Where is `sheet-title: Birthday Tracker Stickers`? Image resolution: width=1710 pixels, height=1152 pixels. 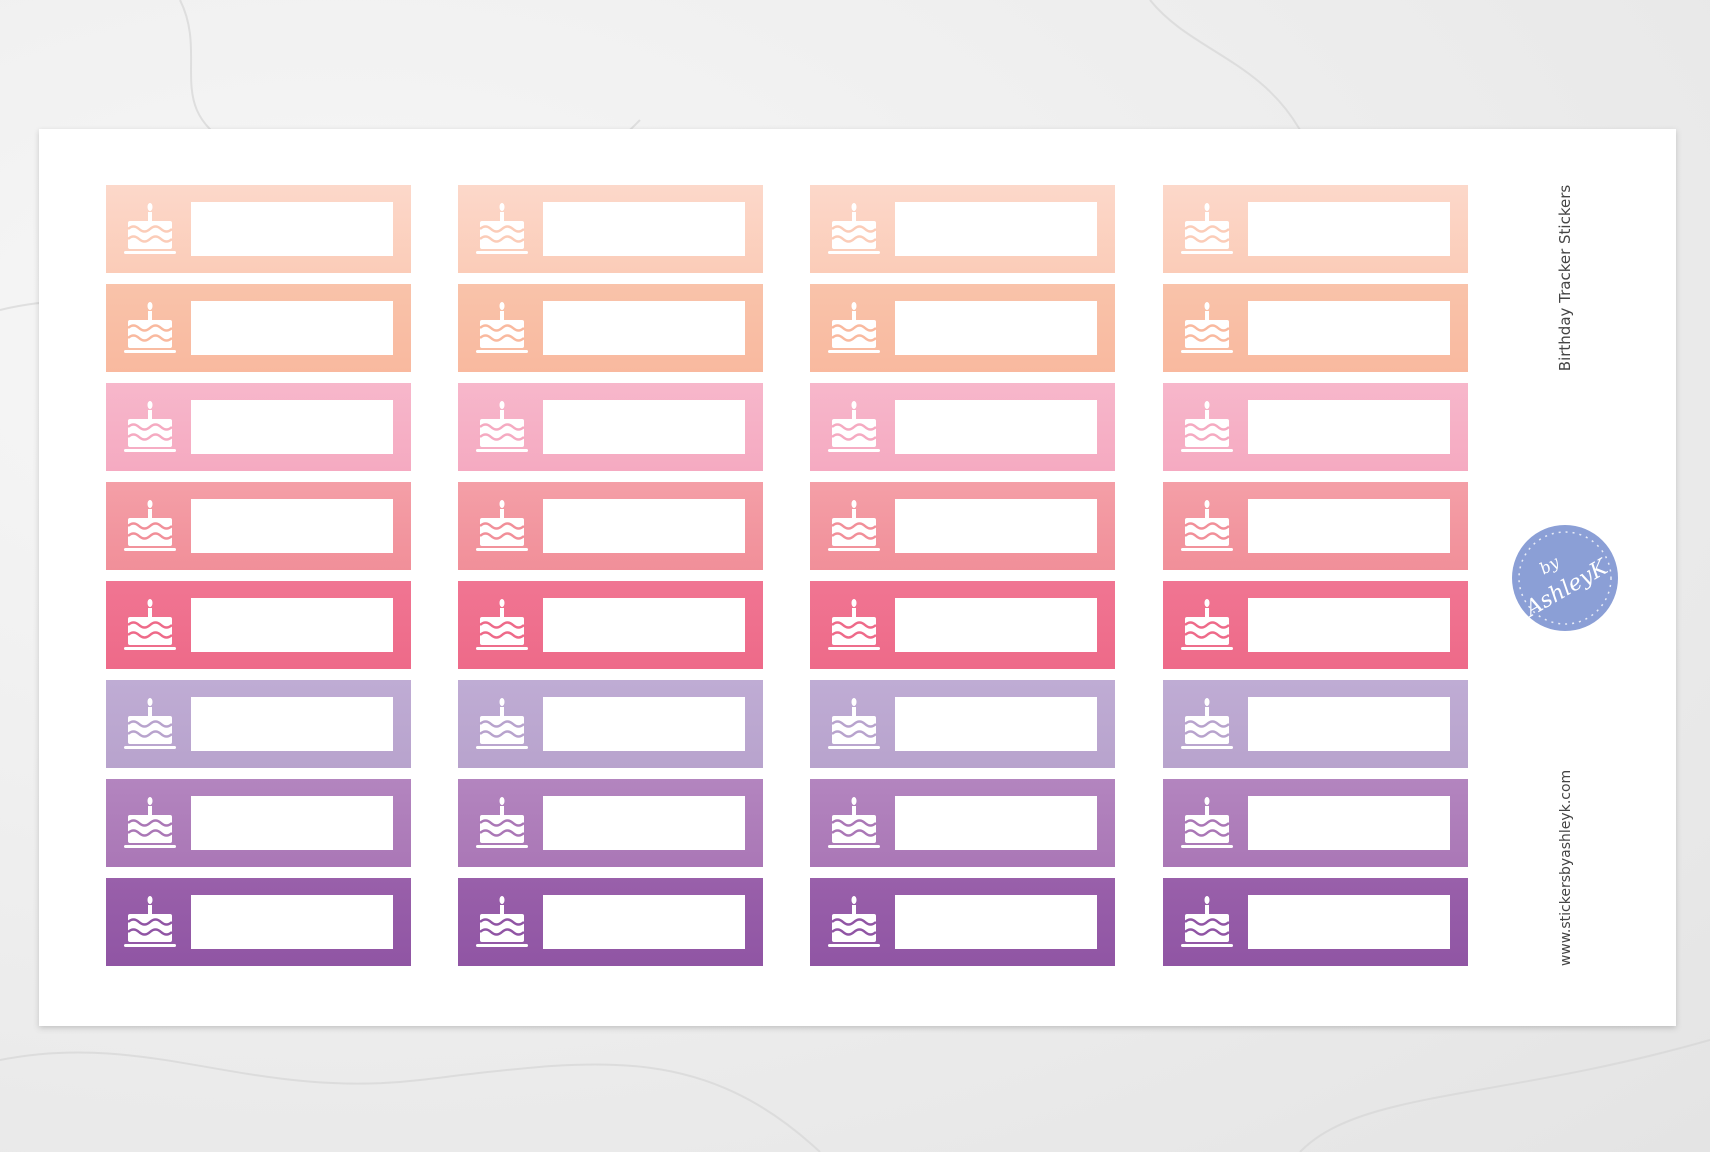 sheet-title: Birthday Tracker Stickers is located at coordinates (1565, 278).